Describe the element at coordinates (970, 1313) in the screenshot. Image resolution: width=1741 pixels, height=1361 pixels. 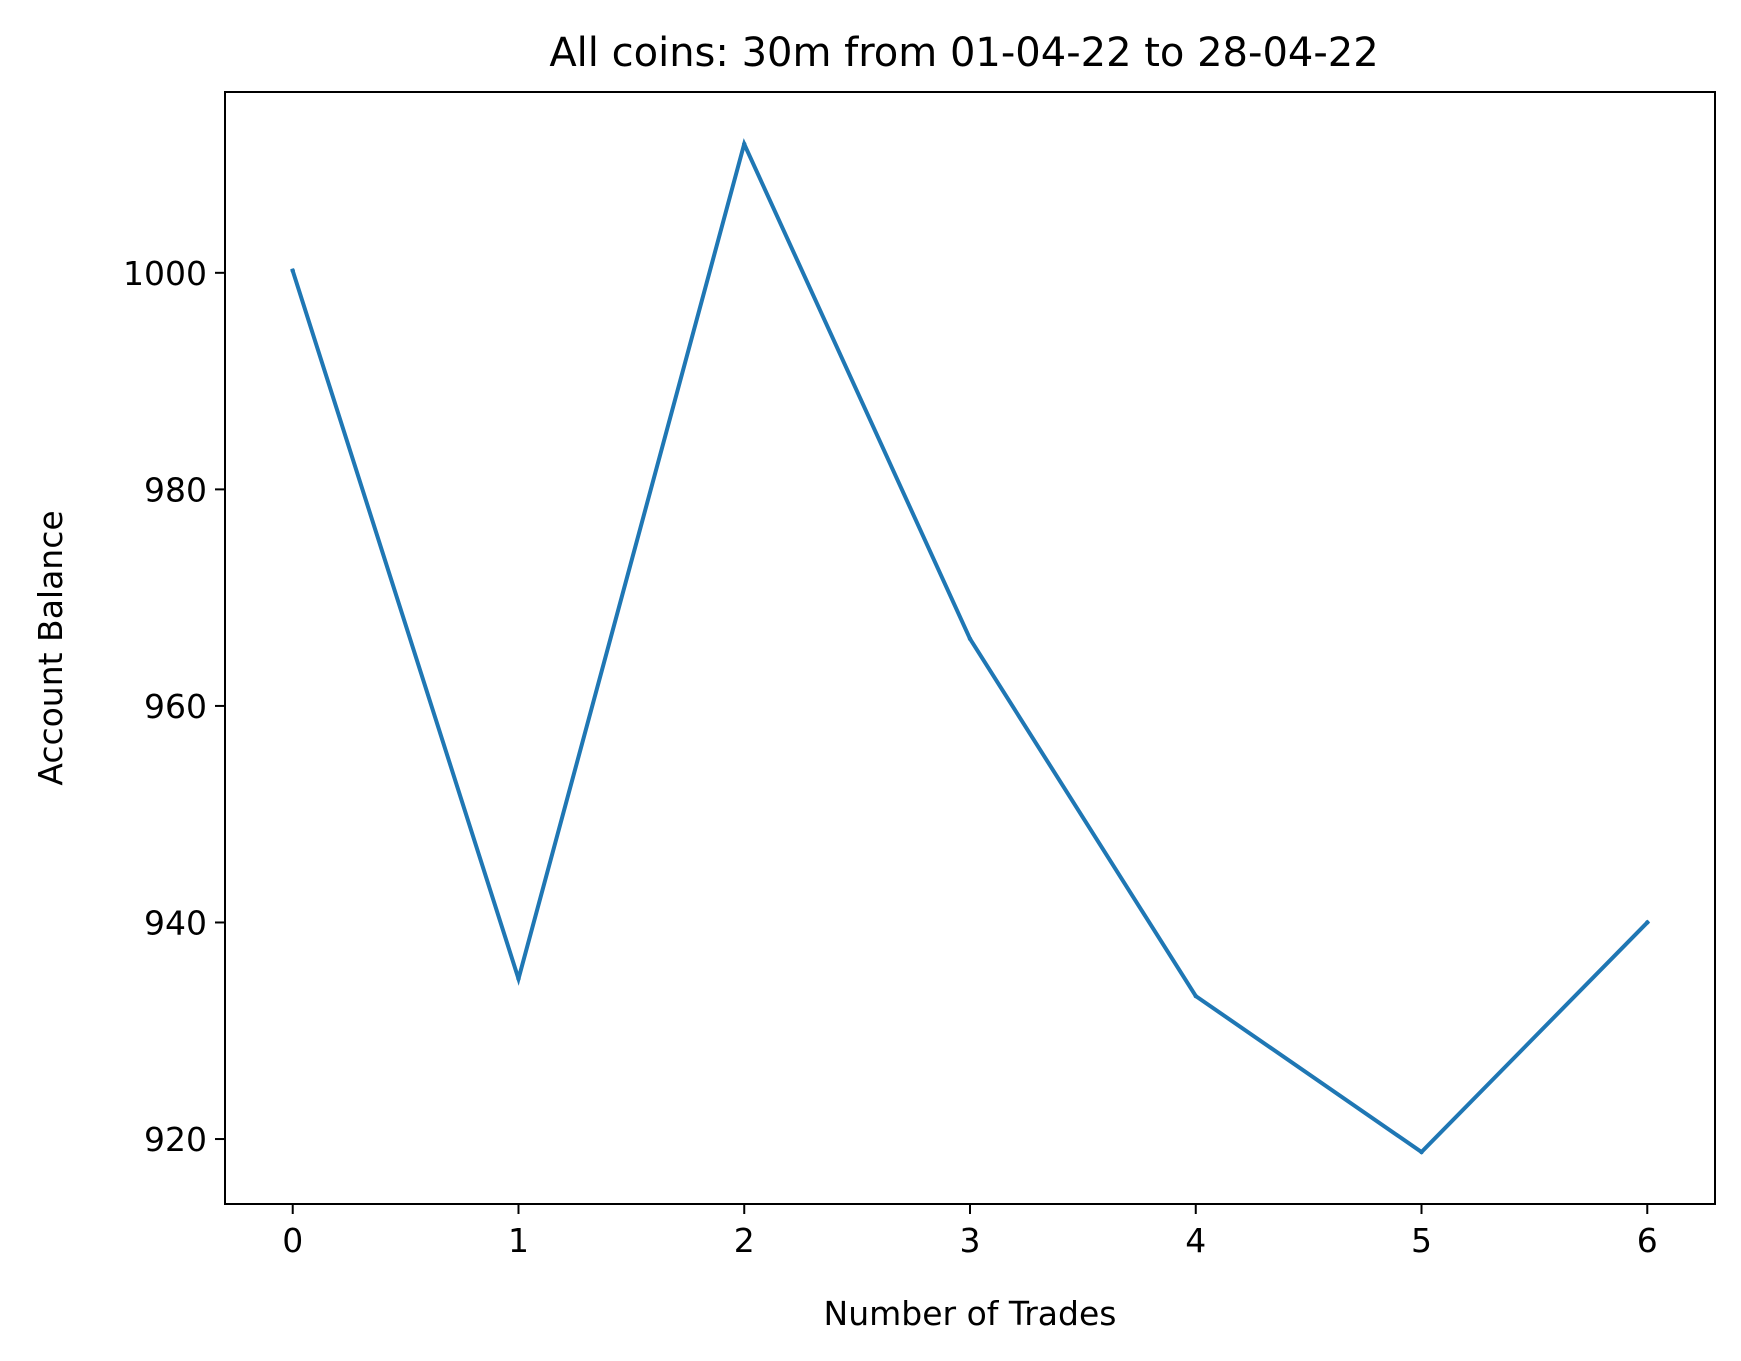
I see `x-axis-label: Number of Trades` at that location.